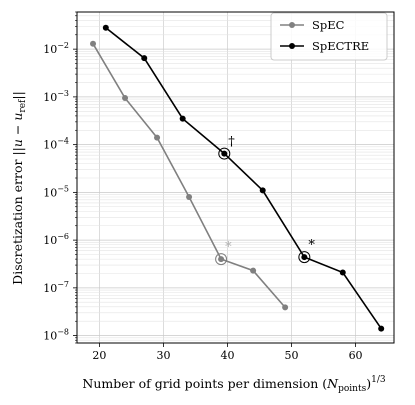 The image size is (415, 405). Describe the element at coordinates (56, 48) in the screenshot. I see `y-tick-label: 10⁻²` at that location.